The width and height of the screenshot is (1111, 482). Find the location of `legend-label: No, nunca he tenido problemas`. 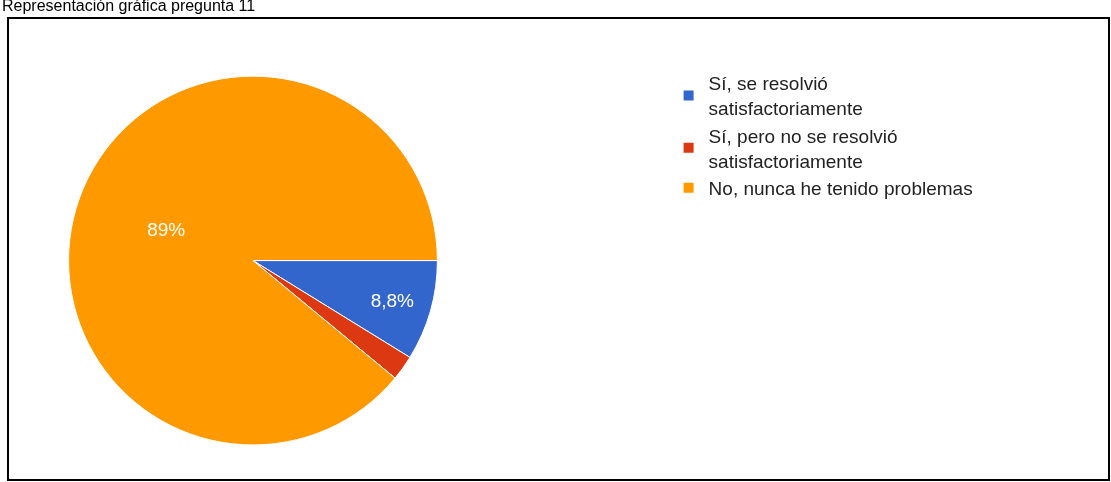

legend-label: No, nunca he tenido problemas is located at coordinates (840, 189).